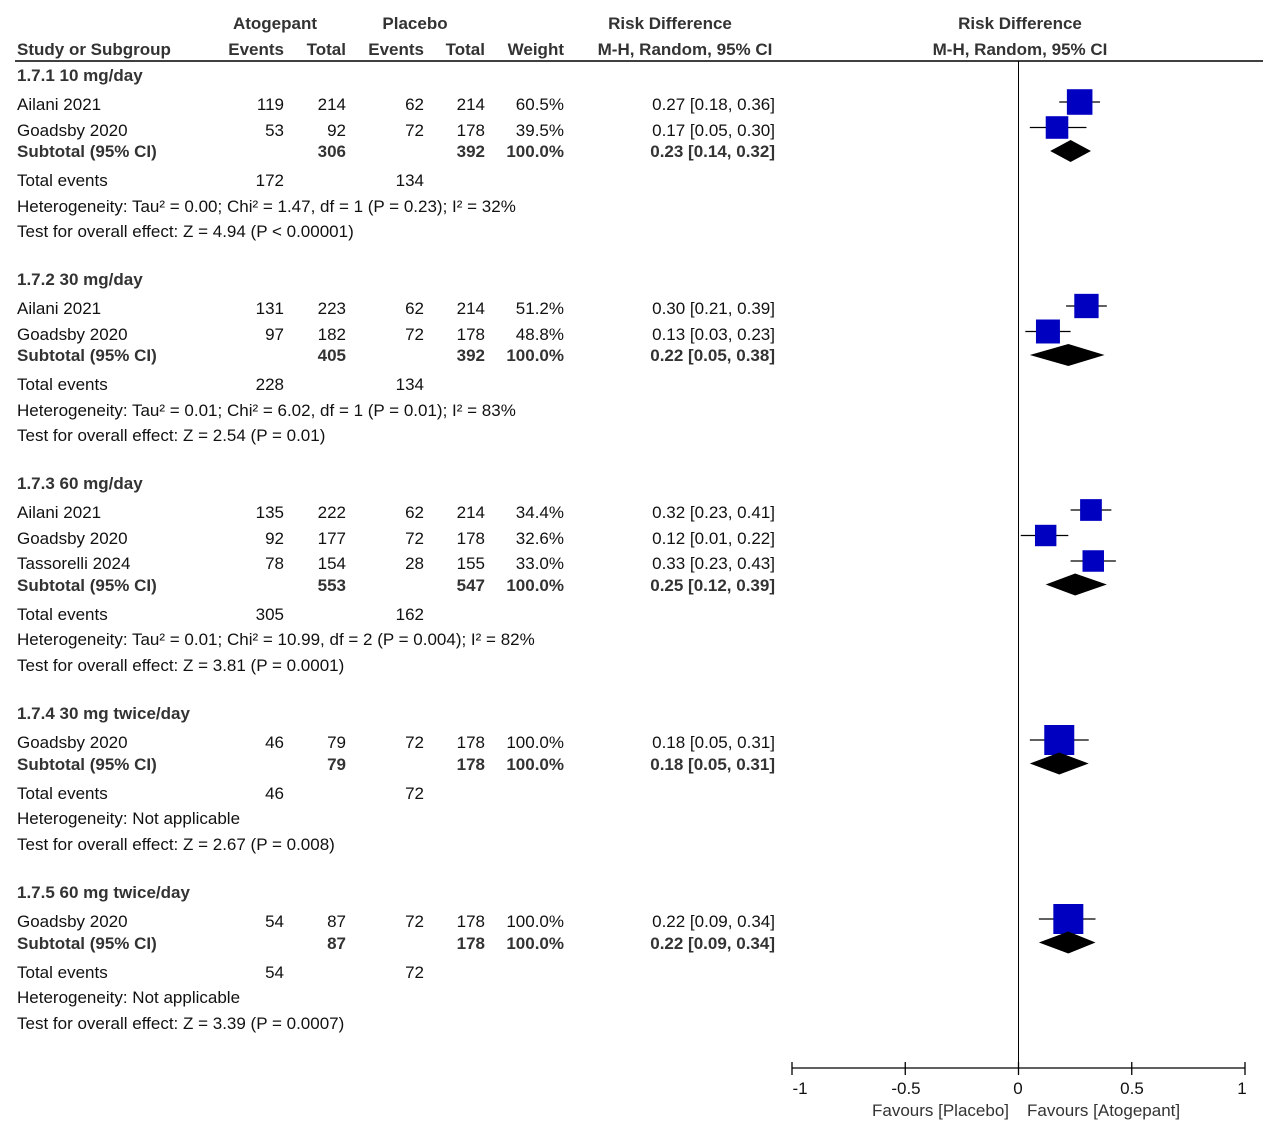 The height and width of the screenshot is (1130, 1270). What do you see at coordinates (713, 308) in the screenshot?
I see `study-ci: 0.30 [0.21, 0.39]` at bounding box center [713, 308].